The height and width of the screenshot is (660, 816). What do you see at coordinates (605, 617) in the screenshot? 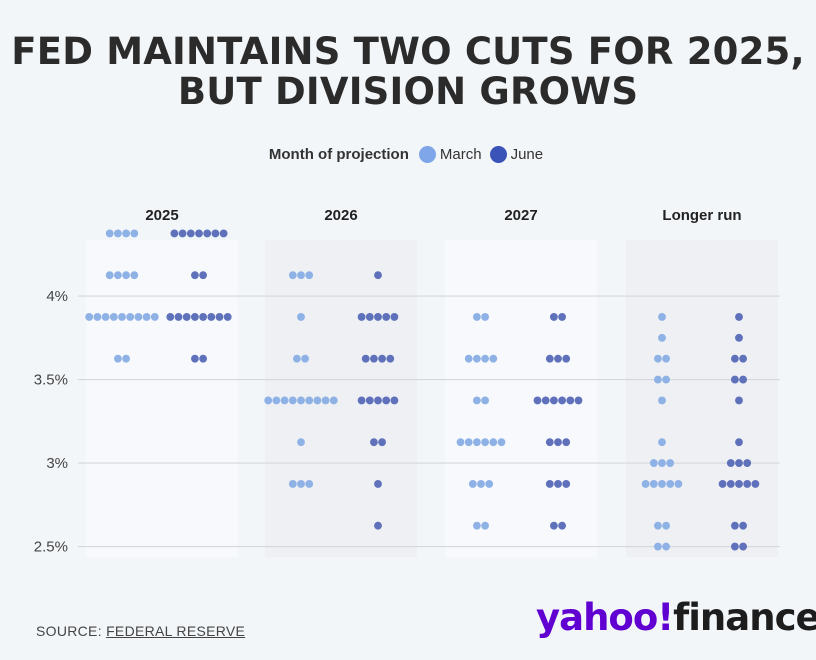
I see `logo-yahoo: yahoo!` at bounding box center [605, 617].